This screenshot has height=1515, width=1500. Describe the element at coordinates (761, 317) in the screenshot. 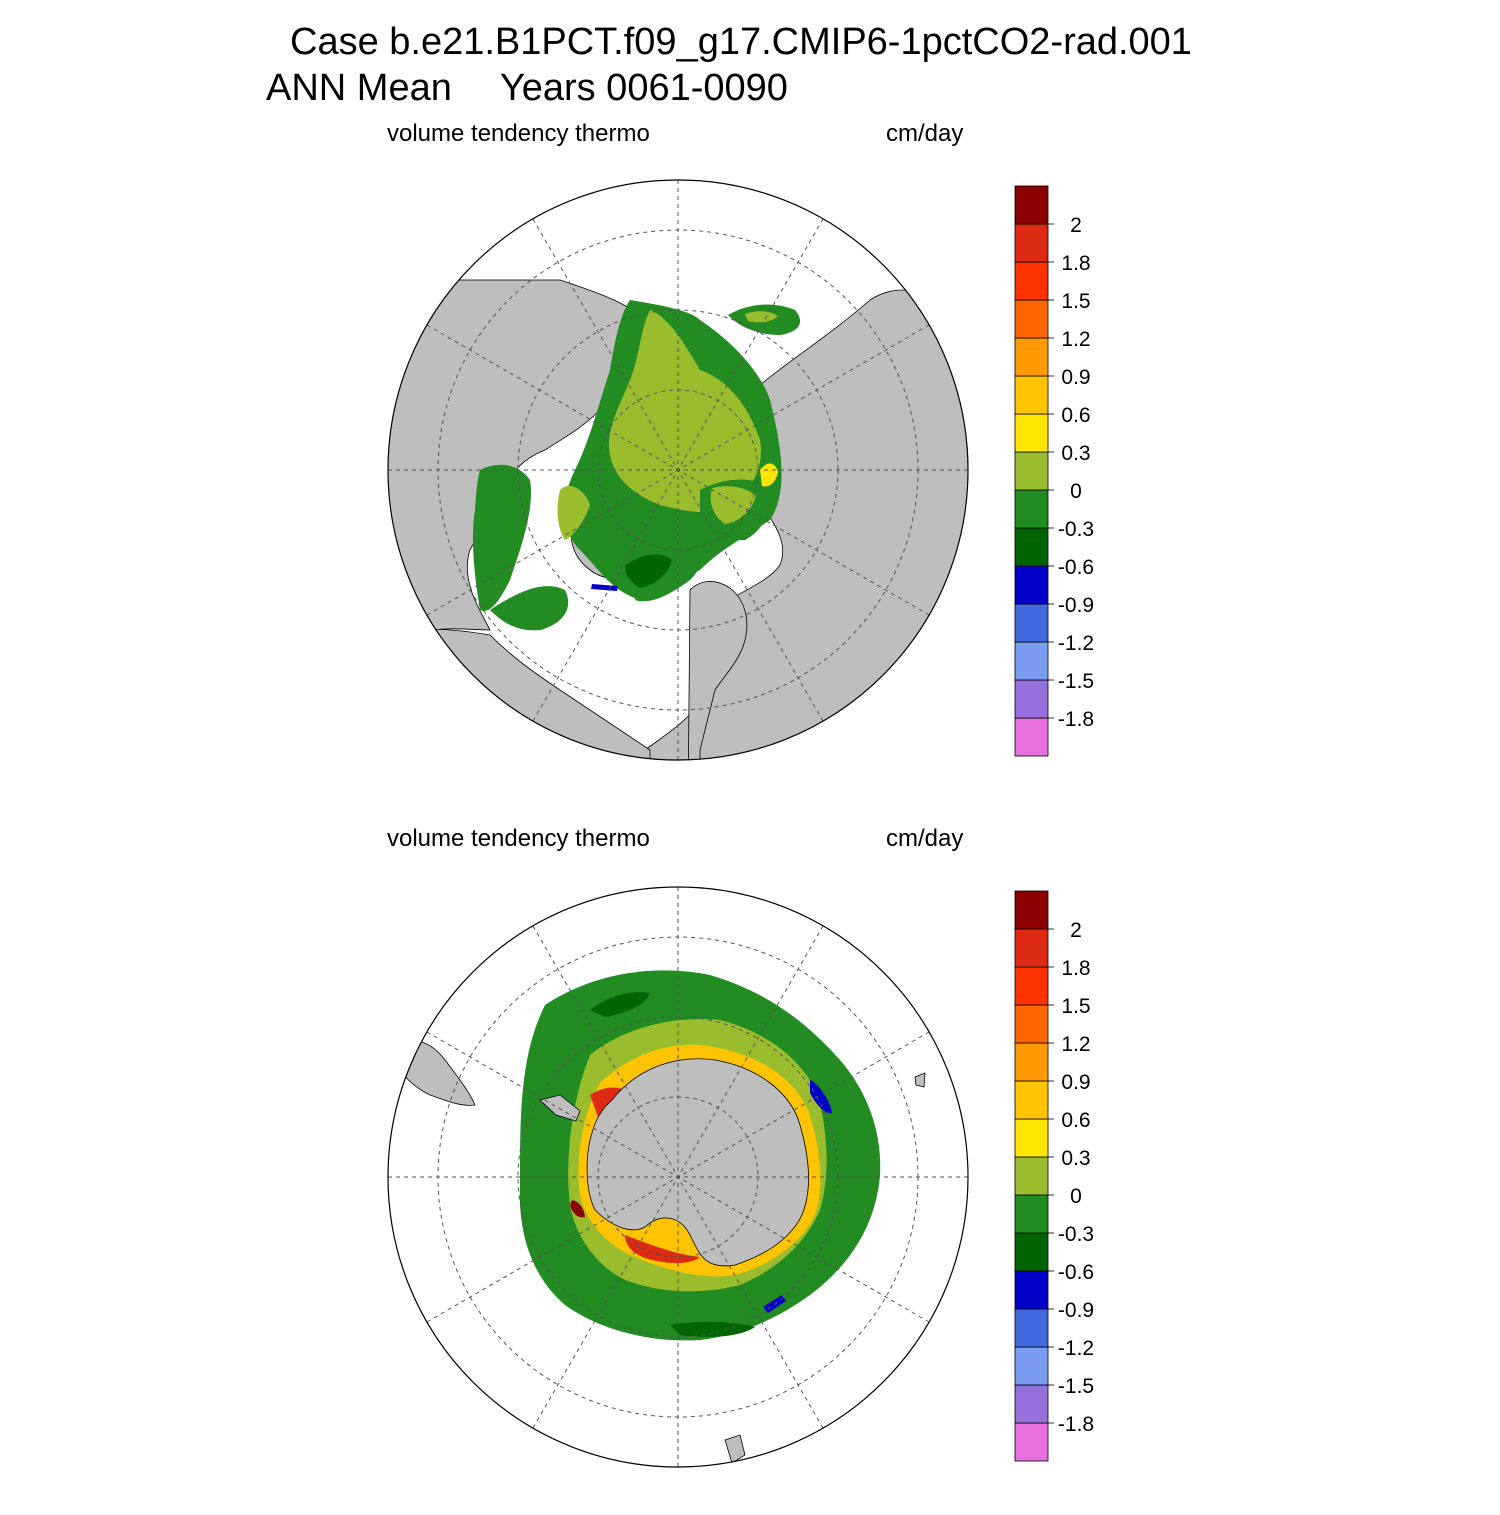

I see `nh-ice-bering-light` at that location.